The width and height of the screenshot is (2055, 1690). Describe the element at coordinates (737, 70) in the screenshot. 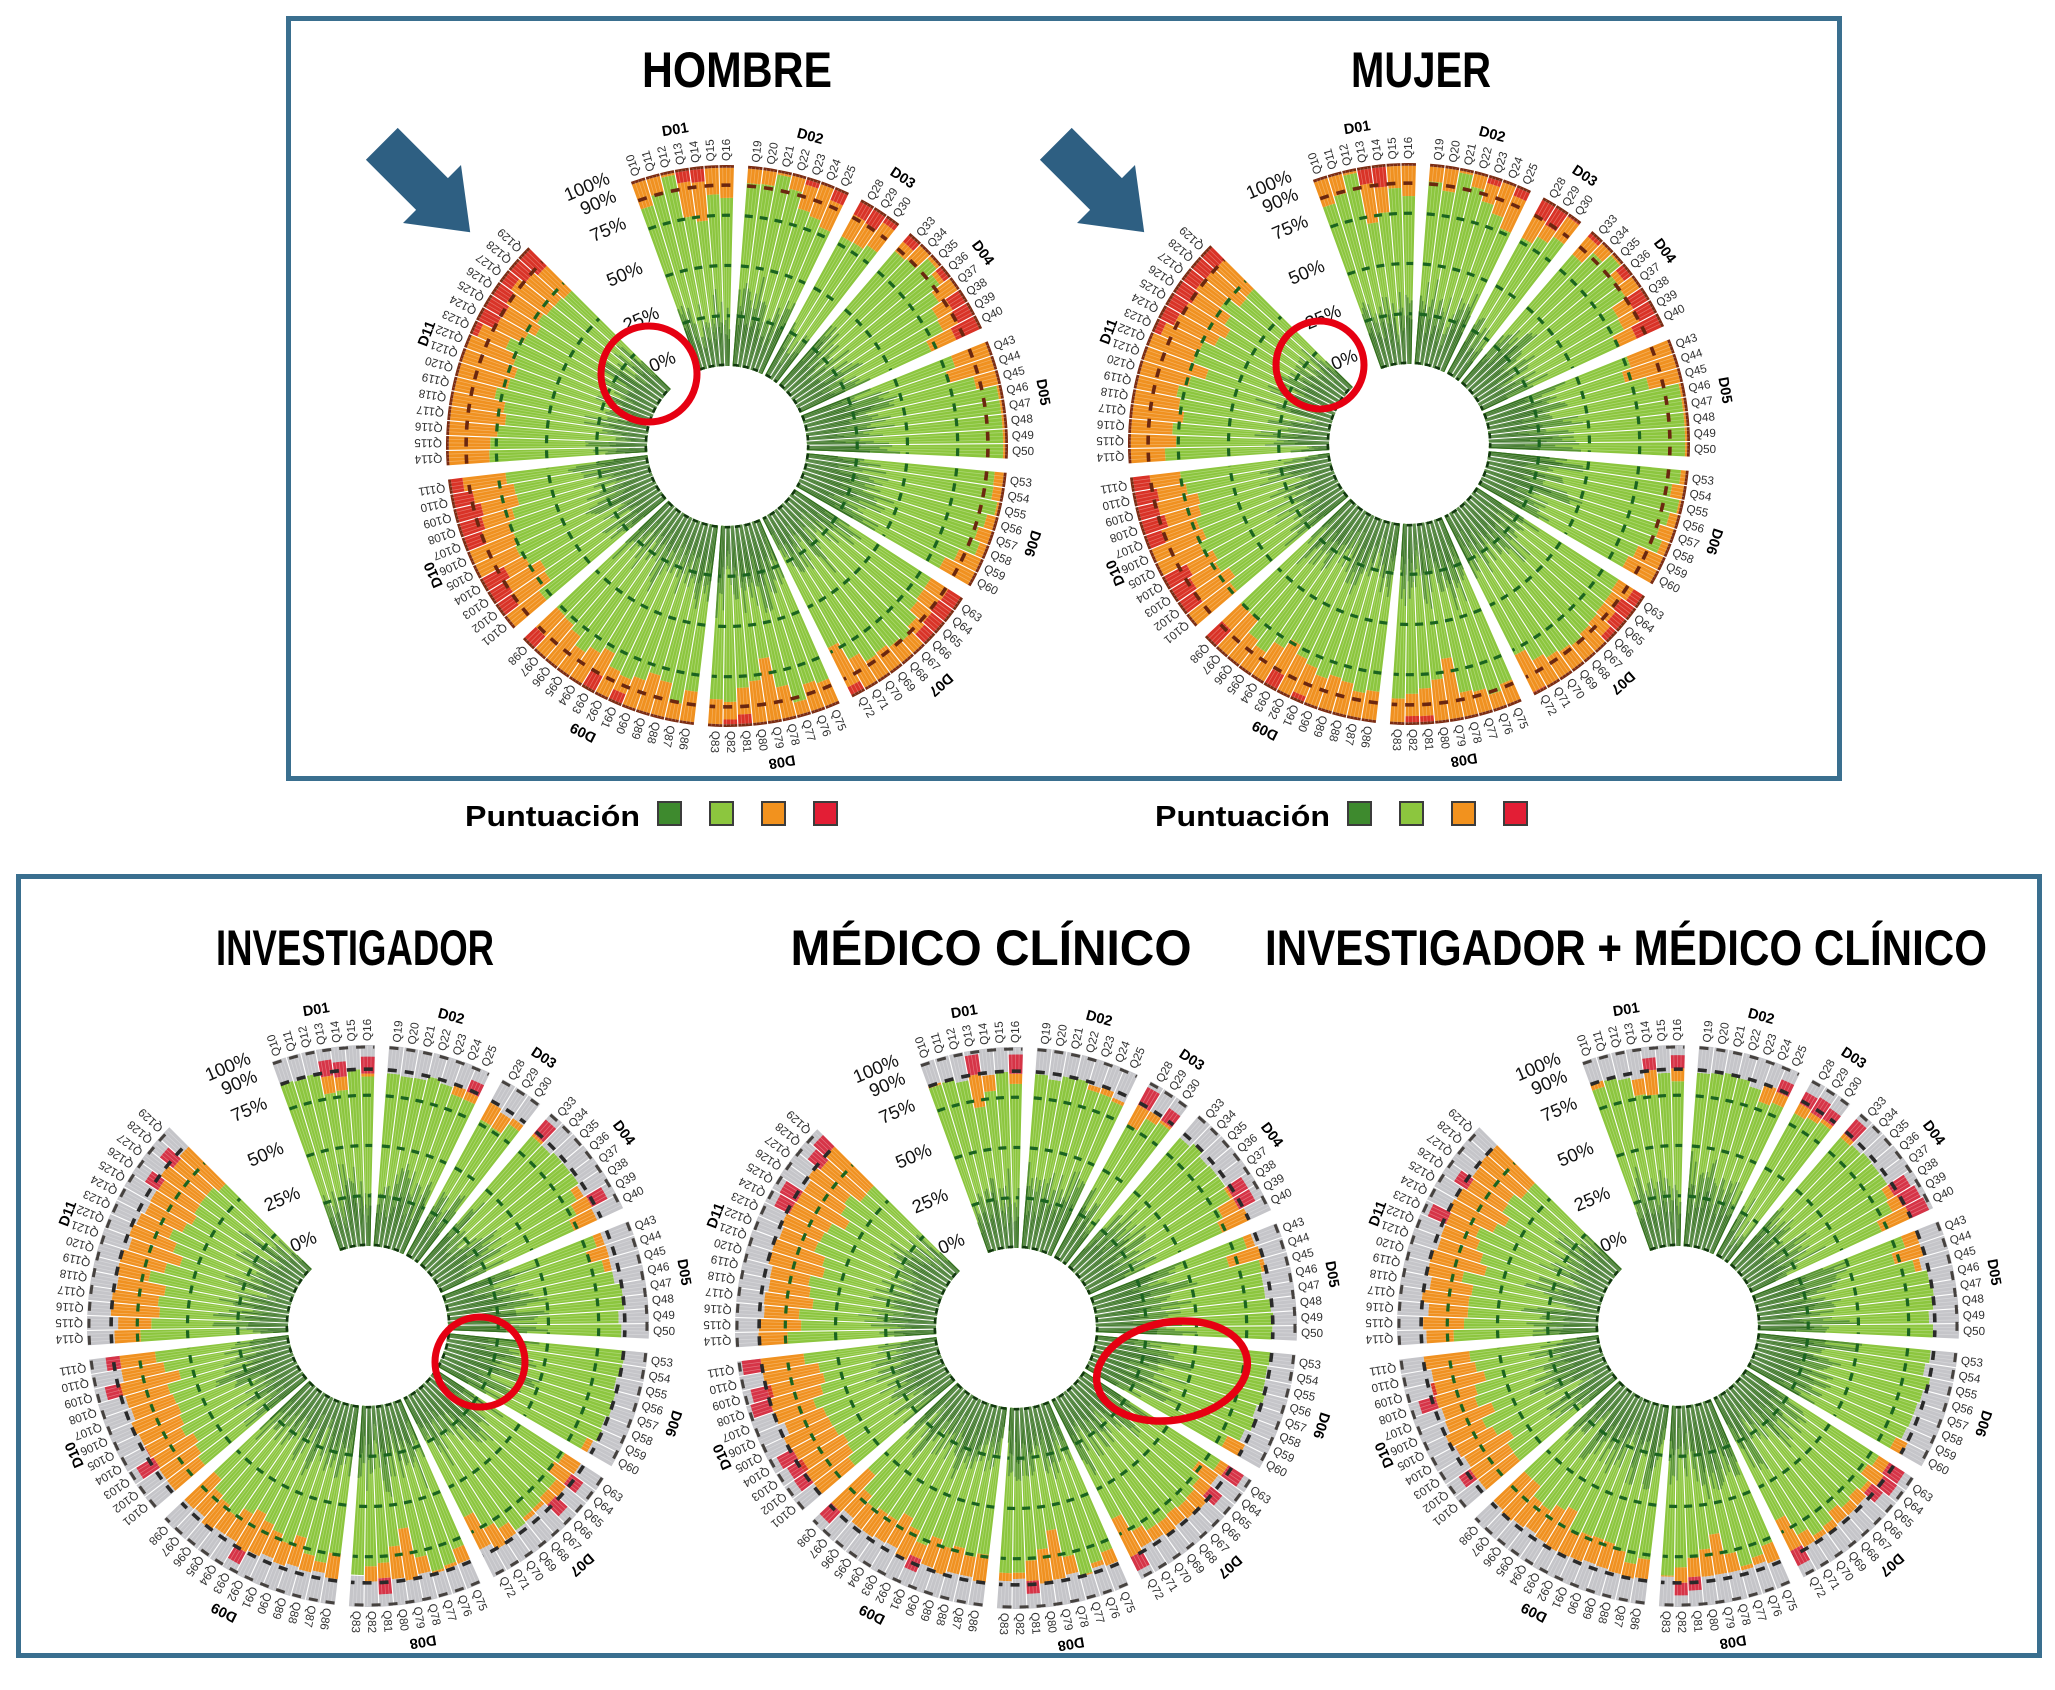

I see `svg-text: HOMBRE` at that location.